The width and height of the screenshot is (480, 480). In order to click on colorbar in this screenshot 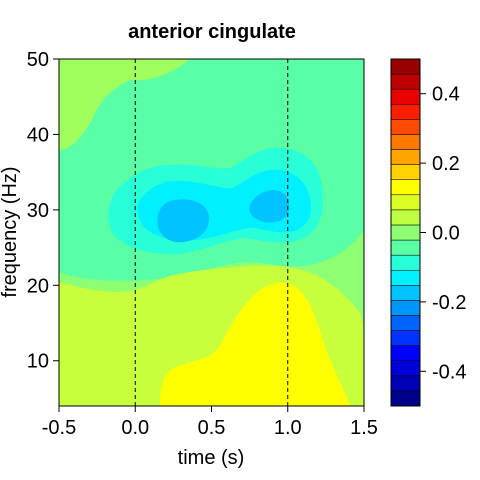, I will do `click(405, 232)`.